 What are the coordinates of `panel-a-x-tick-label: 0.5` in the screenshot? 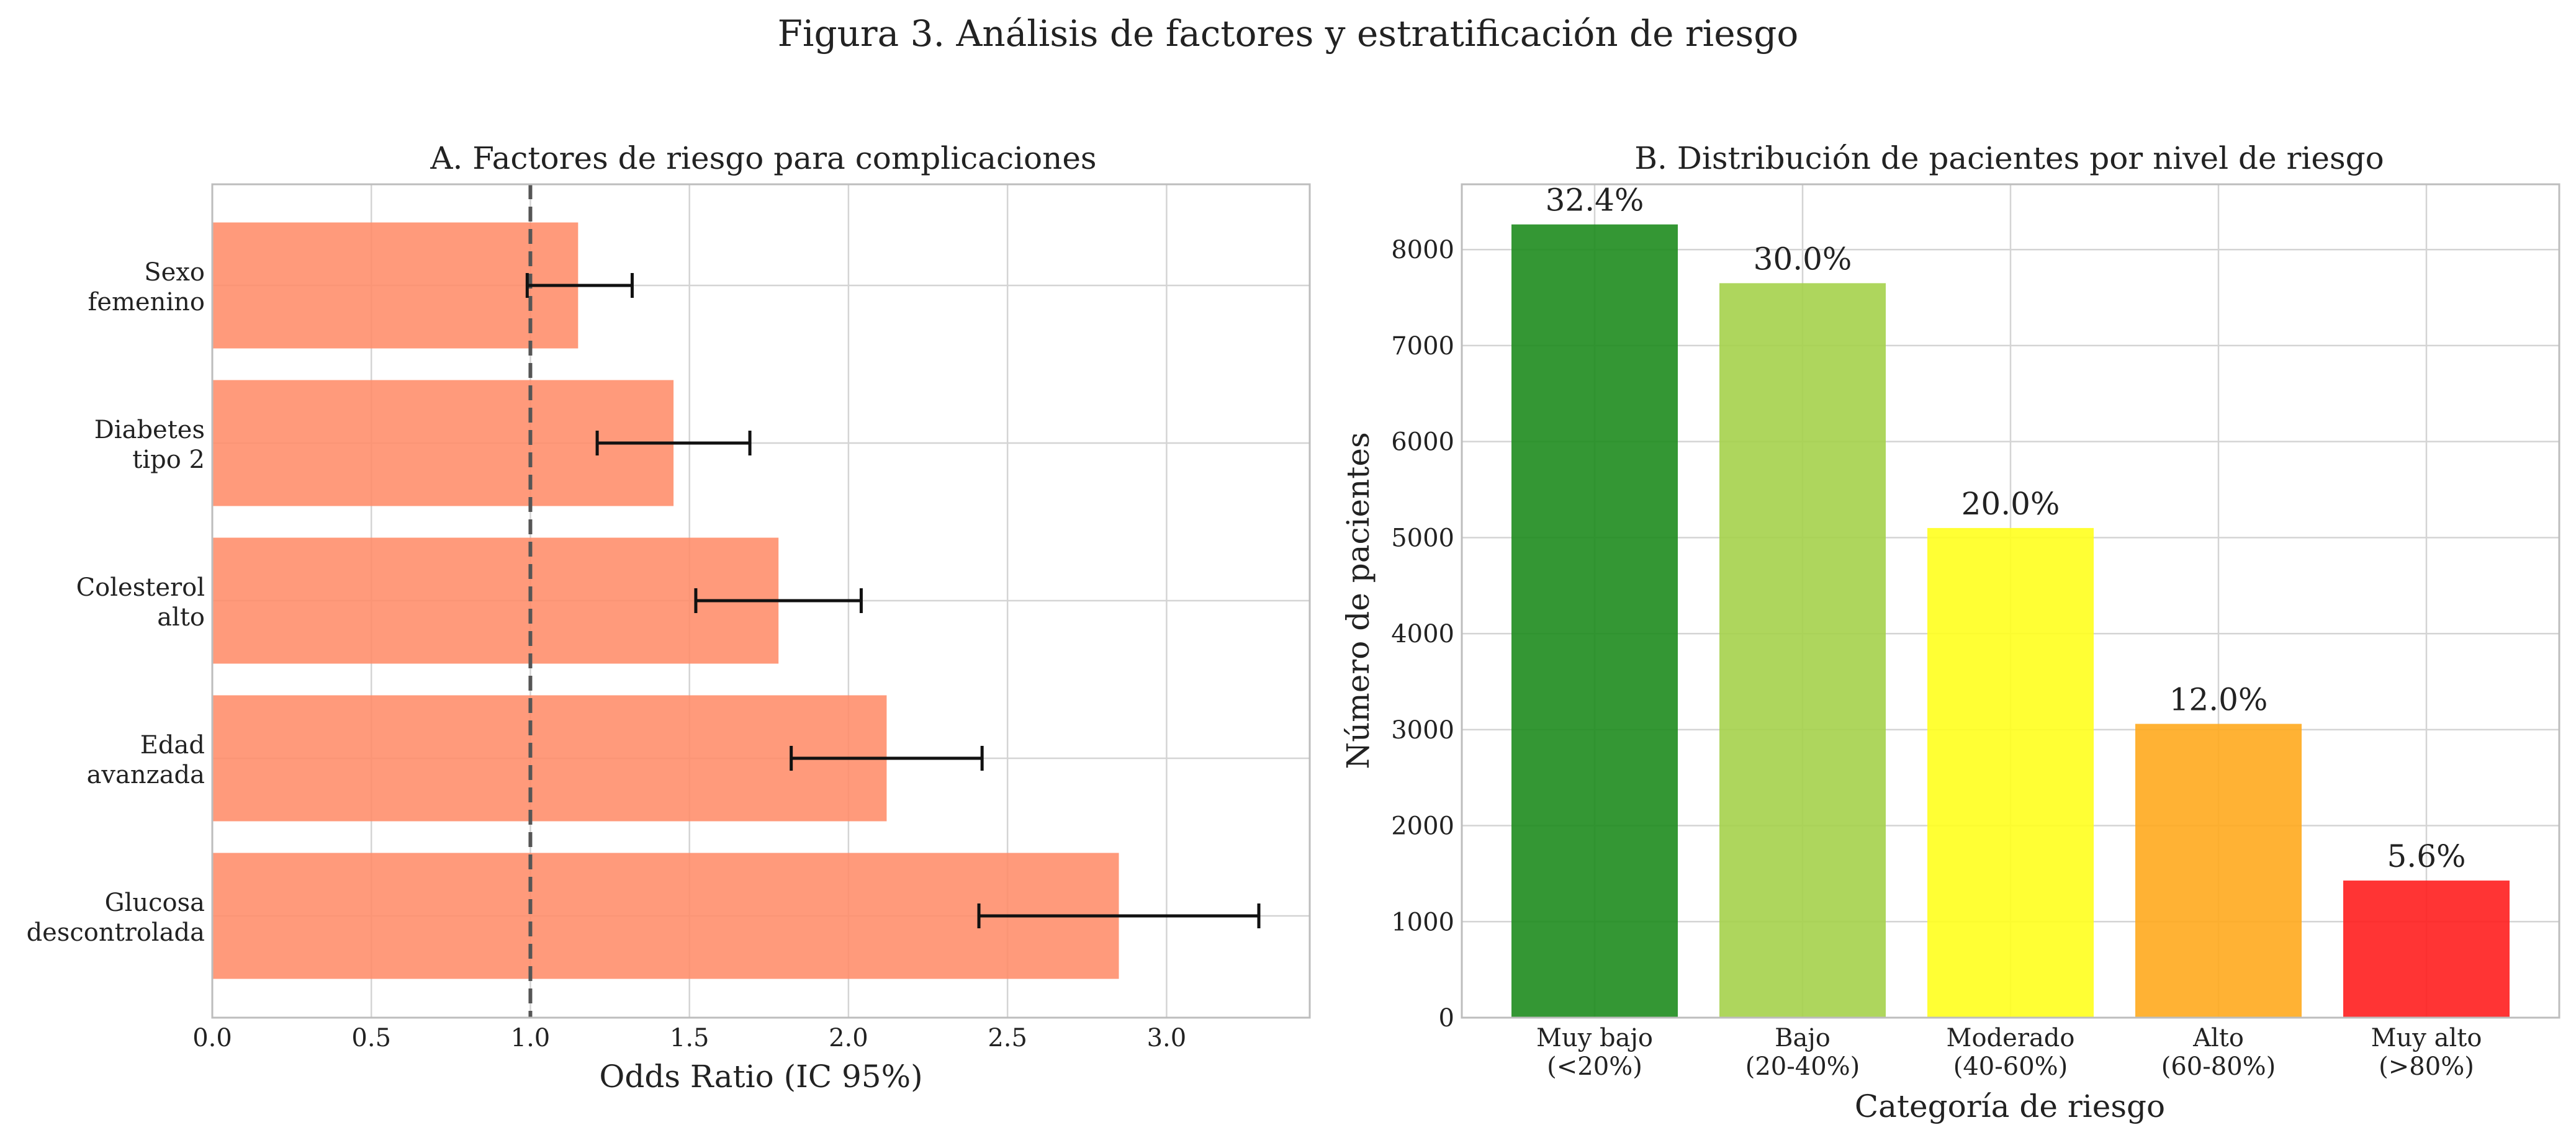 It's located at (371, 1038).